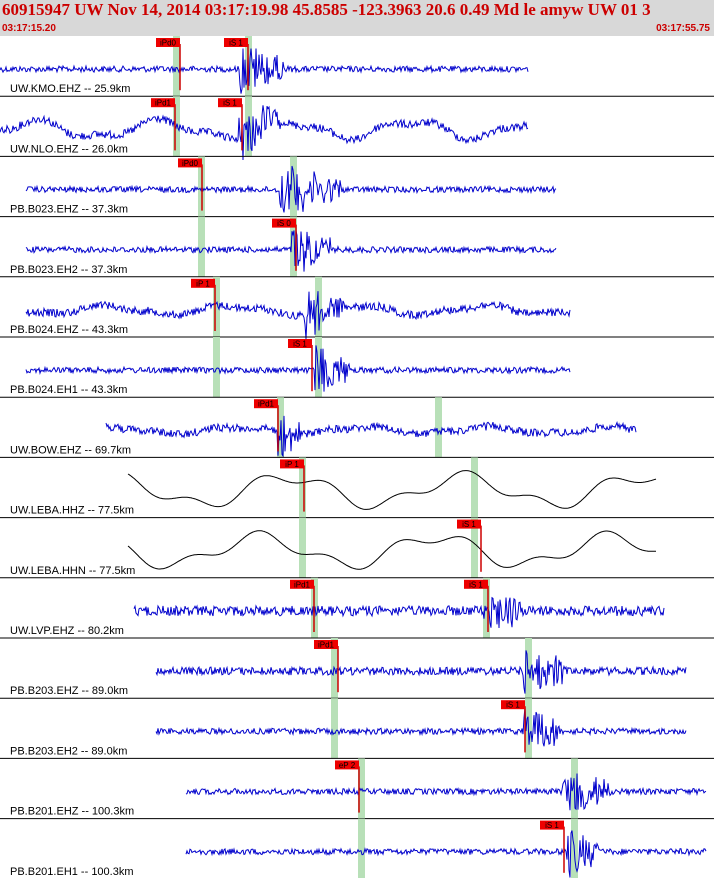 The width and height of the screenshot is (714, 878). What do you see at coordinates (69, 691) in the screenshot?
I see `channel-label: PB.B203.EHZ -- 89.0km` at bounding box center [69, 691].